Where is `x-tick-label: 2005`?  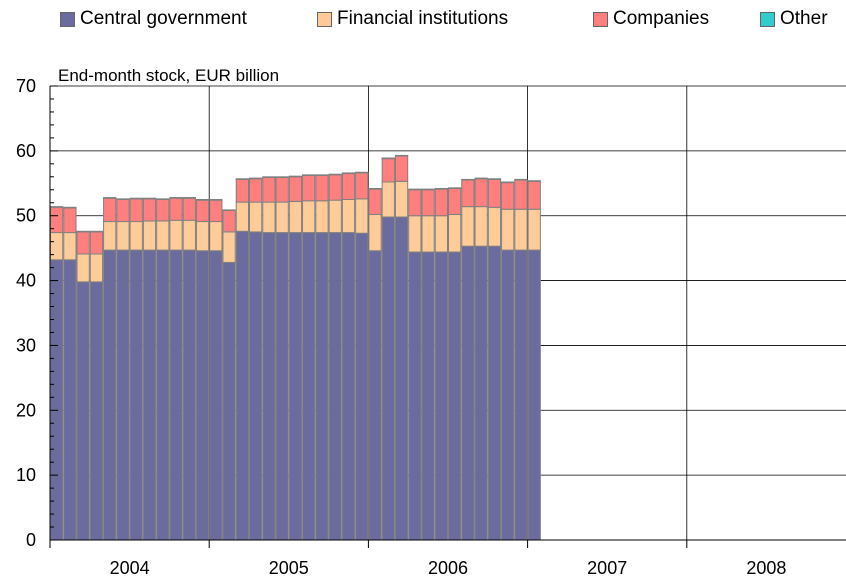 x-tick-label: 2005 is located at coordinates (289, 568).